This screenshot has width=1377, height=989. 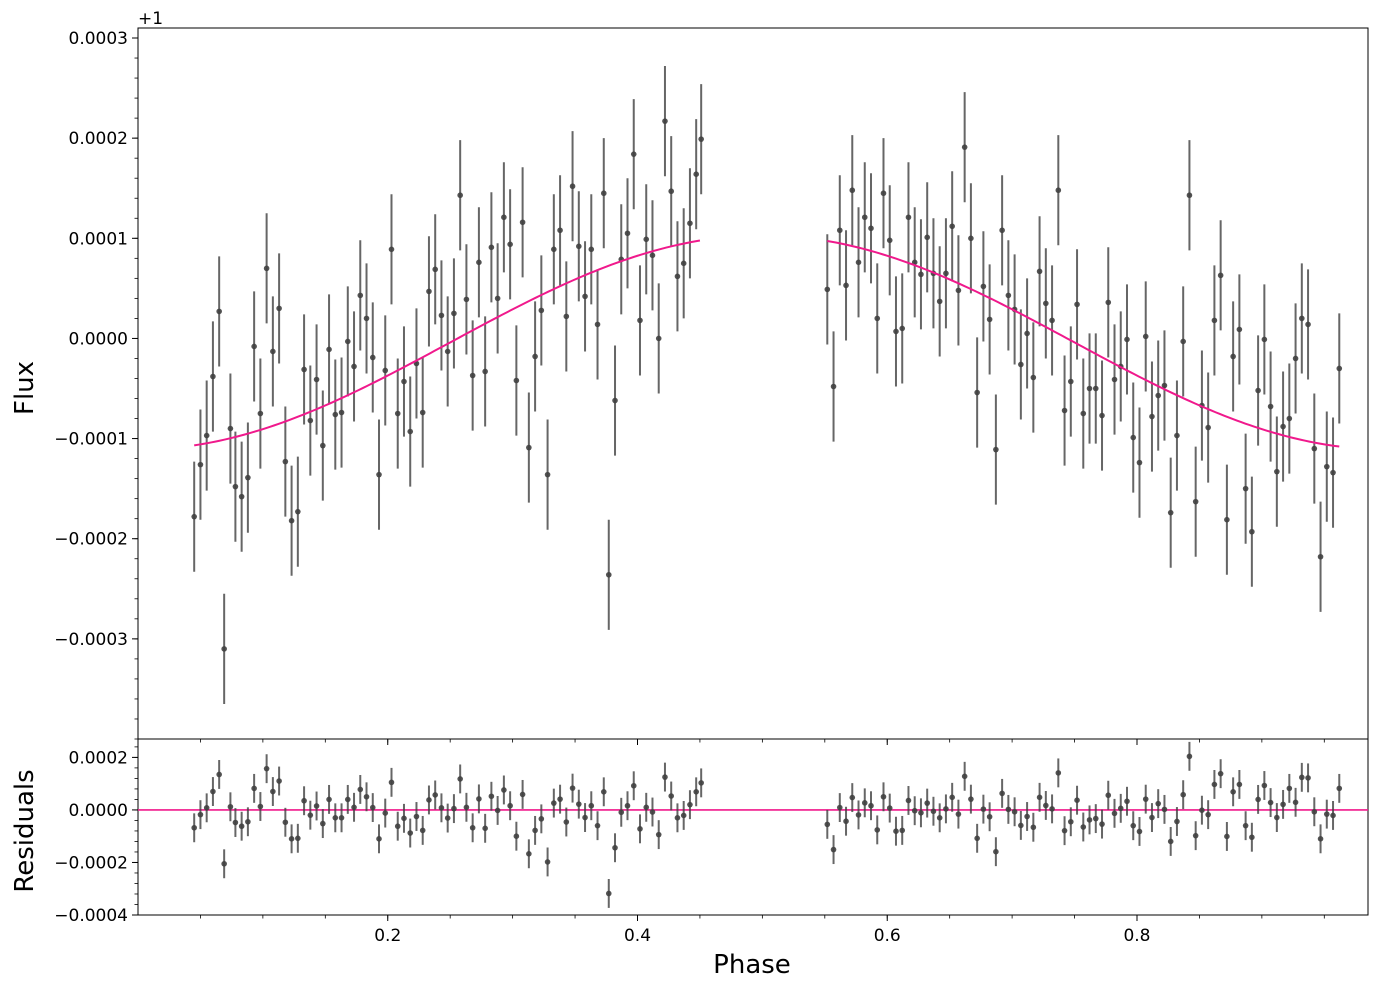 What do you see at coordinates (98, 239) in the screenshot?
I see `y-tick-label: 0.0001` at bounding box center [98, 239].